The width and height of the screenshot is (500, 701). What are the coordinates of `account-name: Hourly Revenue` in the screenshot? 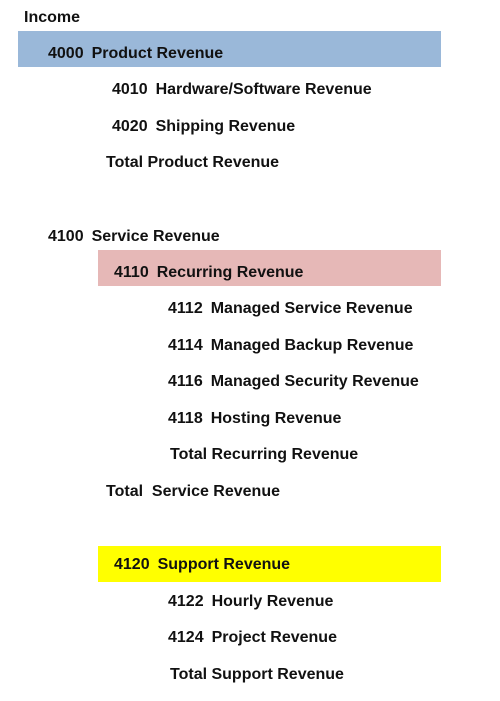 It's located at (272, 601).